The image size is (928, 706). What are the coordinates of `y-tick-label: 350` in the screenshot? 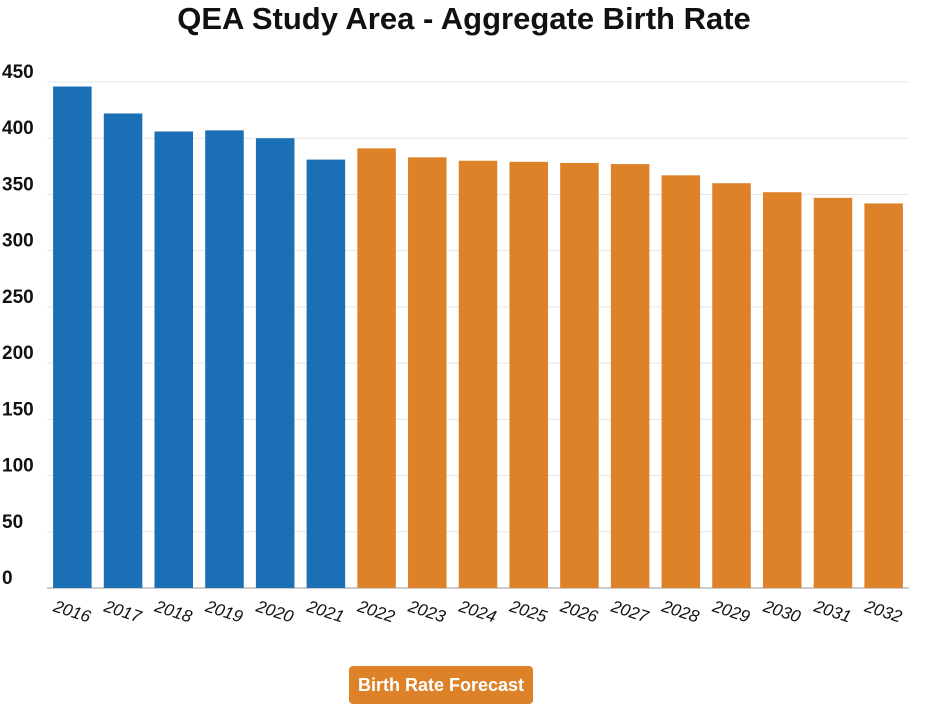 It's located at (18, 184).